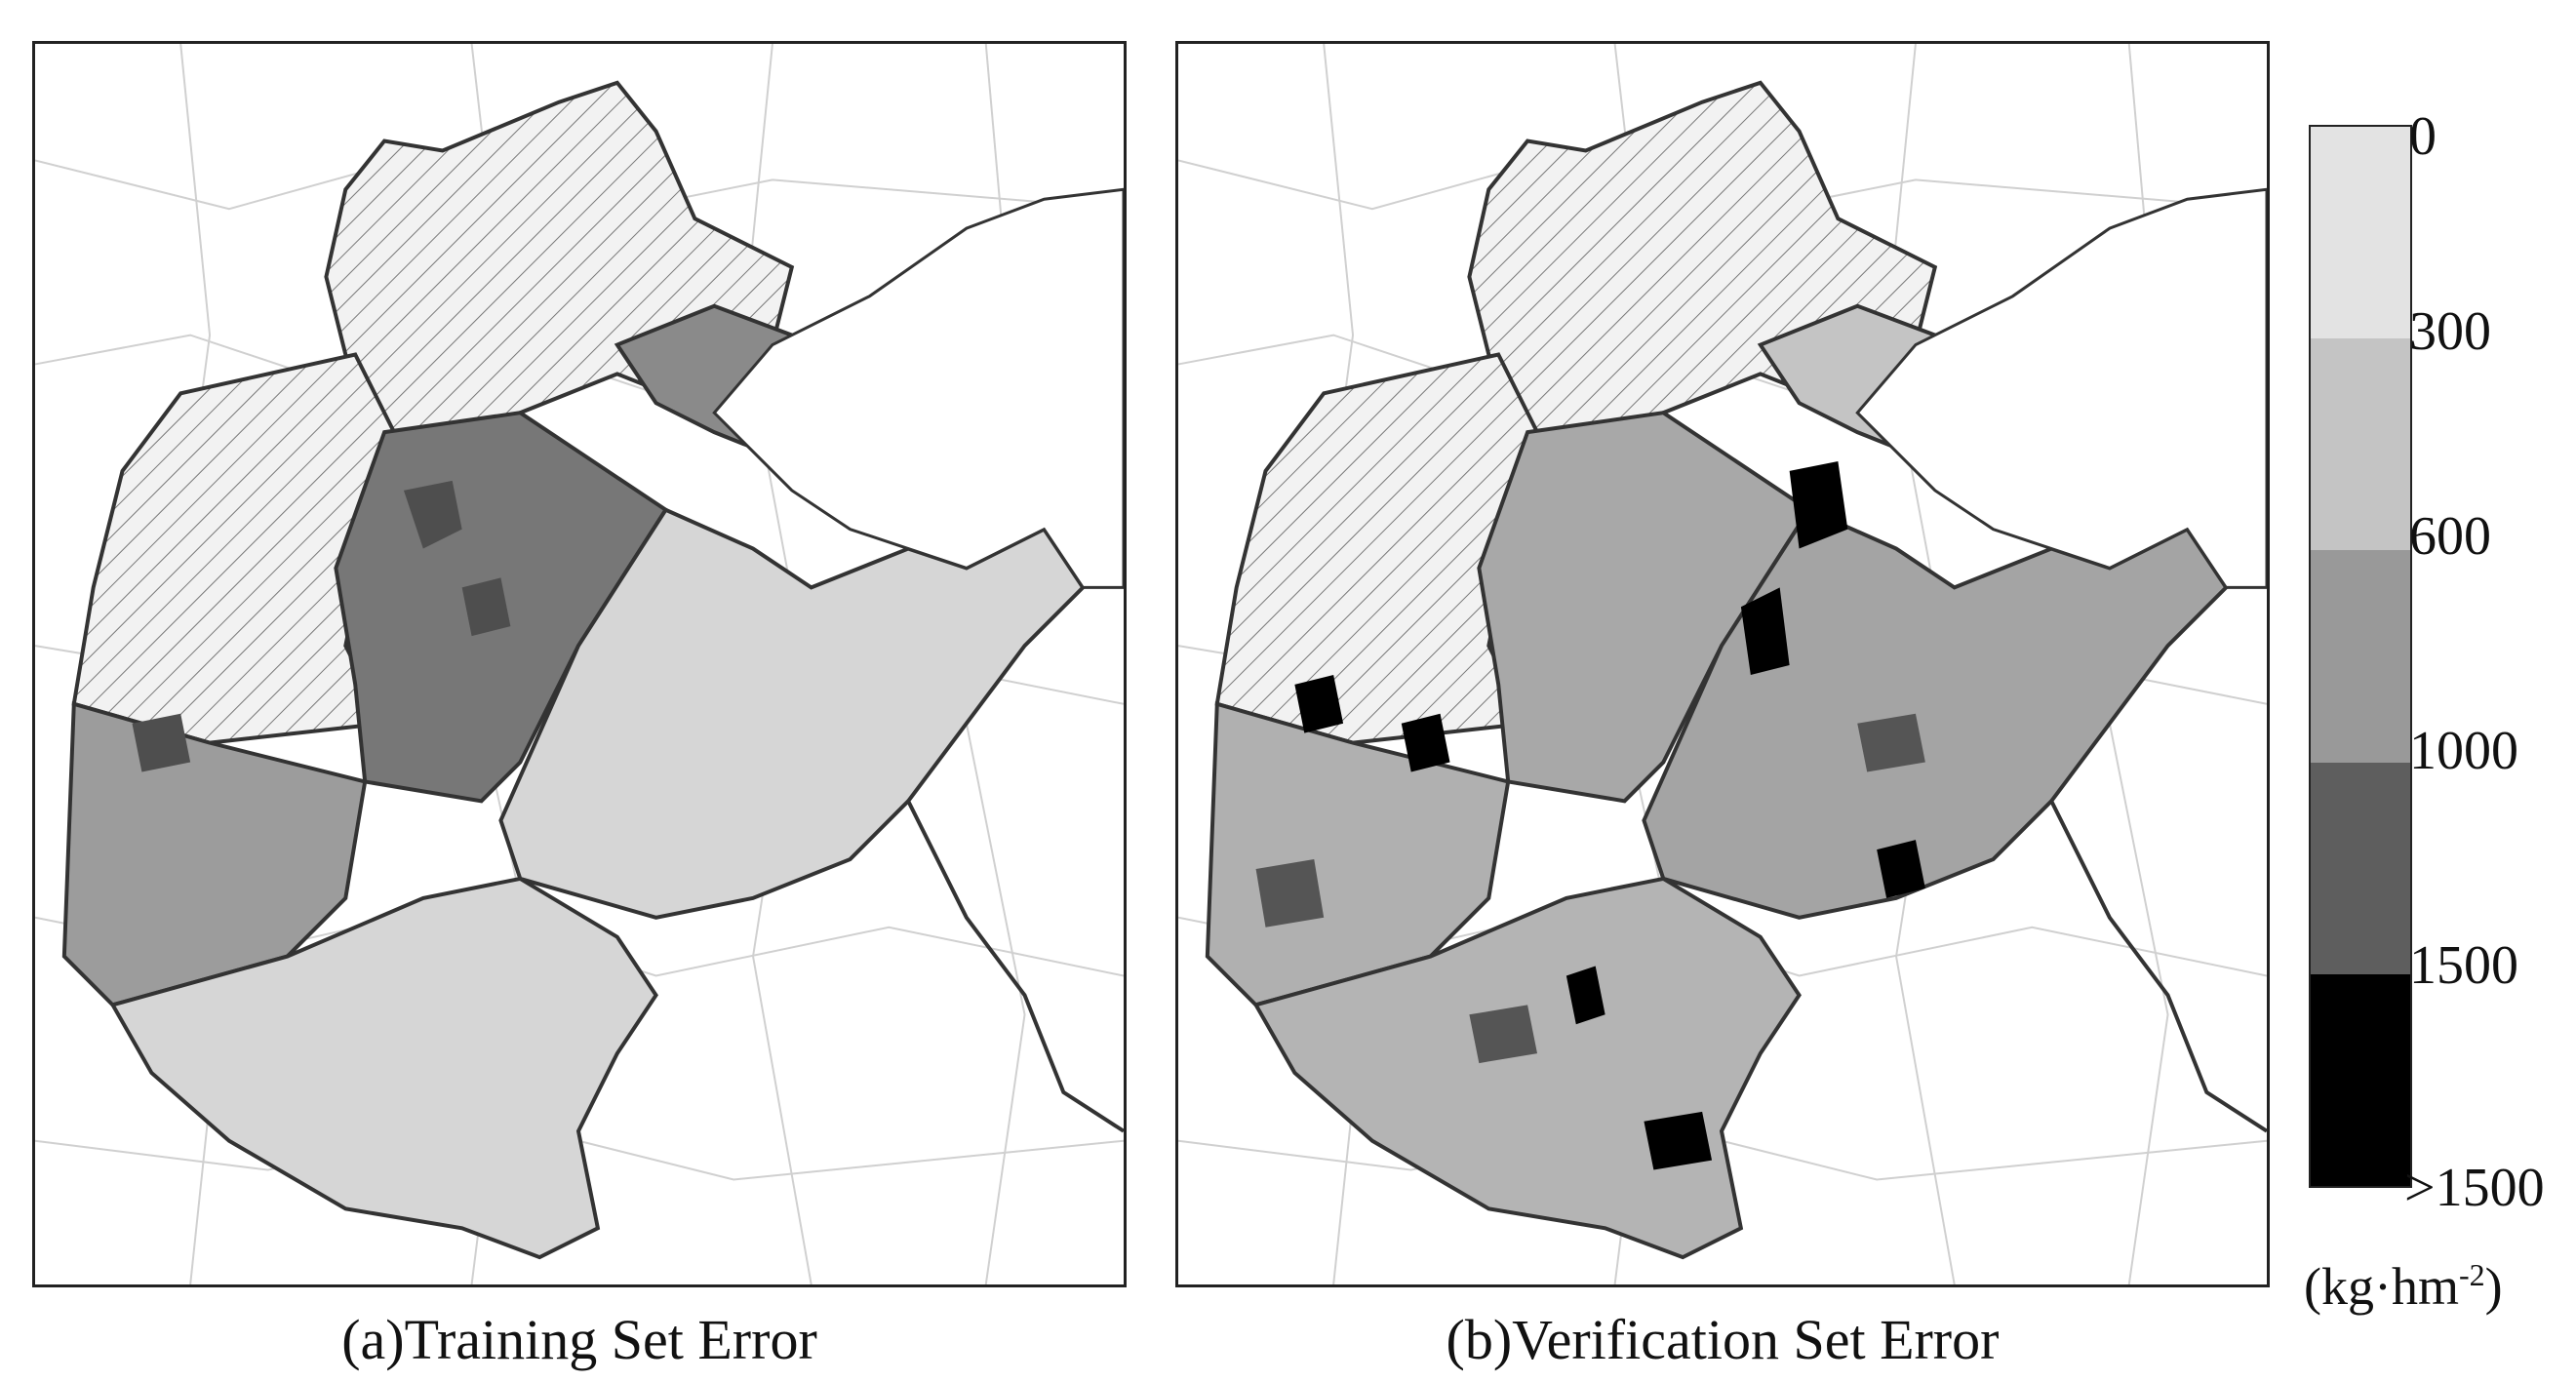 This screenshot has width=2576, height=1382. I want to click on caption-verification-set-error: (b)Verification Set Error, so click(1723, 1340).